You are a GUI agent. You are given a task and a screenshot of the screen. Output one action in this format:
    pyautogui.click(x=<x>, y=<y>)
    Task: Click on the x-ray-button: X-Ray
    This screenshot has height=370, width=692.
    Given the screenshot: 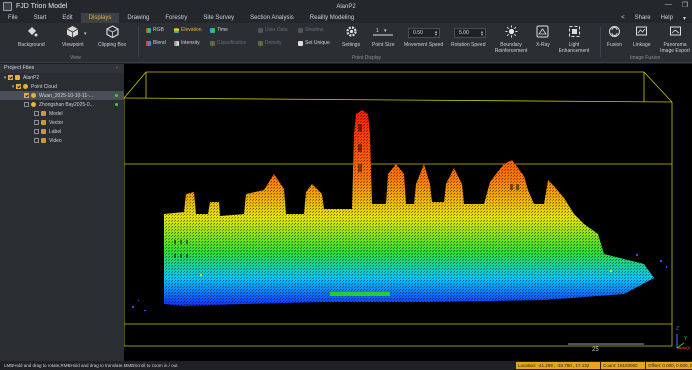 What is the action you would take?
    pyautogui.click(x=543, y=36)
    